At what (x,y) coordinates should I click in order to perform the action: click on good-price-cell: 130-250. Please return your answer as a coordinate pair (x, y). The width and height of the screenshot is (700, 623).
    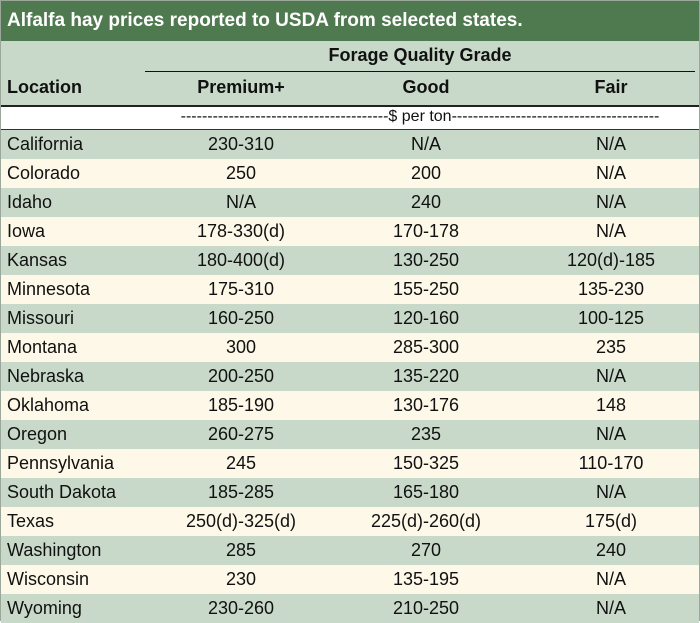
    Looking at the image, I should click on (426, 260).